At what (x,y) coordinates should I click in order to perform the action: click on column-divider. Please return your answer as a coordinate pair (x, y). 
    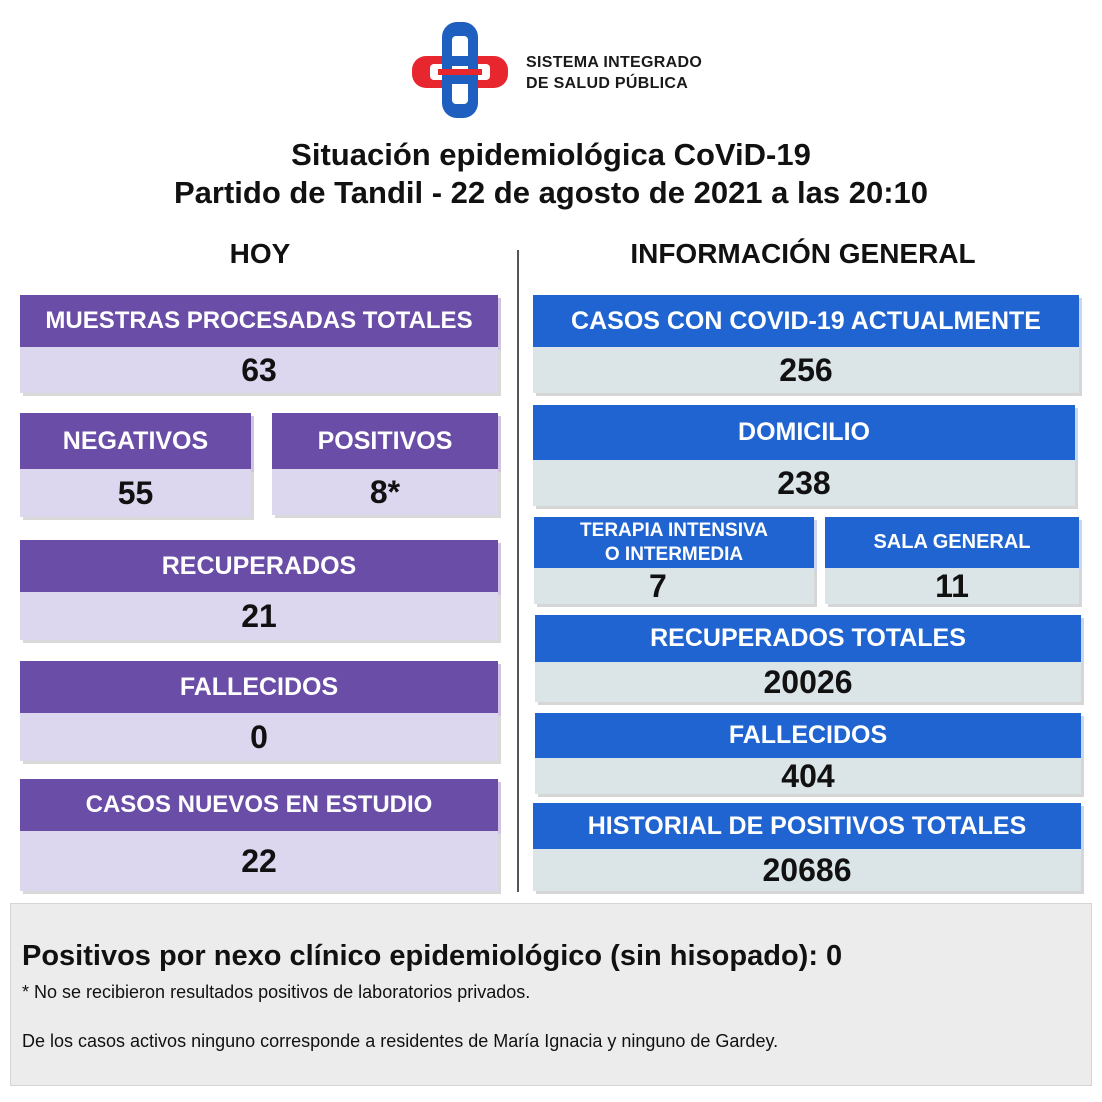
    Looking at the image, I should click on (518, 571).